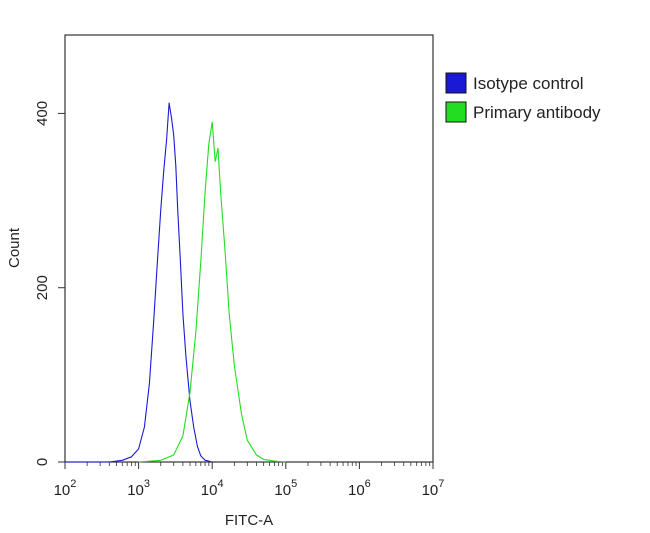 Image resolution: width=650 pixels, height=533 pixels. What do you see at coordinates (523, 97) in the screenshot?
I see `legend: Isotype control Primary antibody` at bounding box center [523, 97].